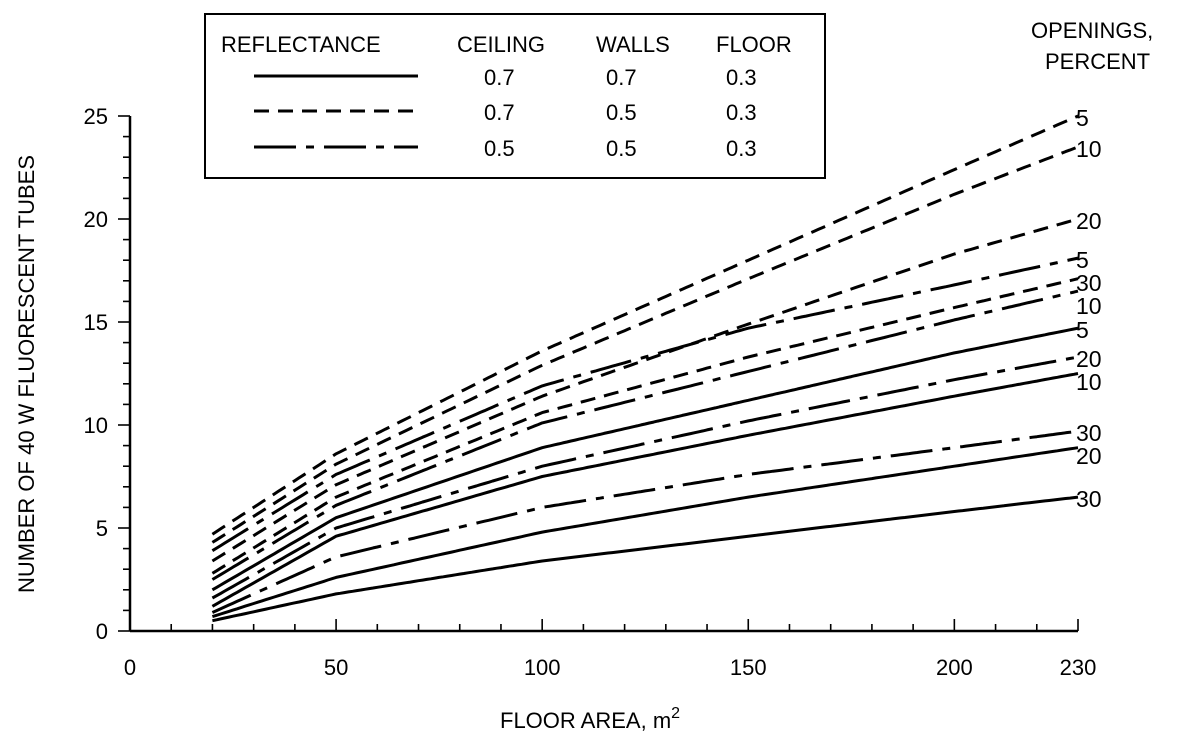 This screenshot has height=749, width=1201. I want to click on legend-header-reflectance: REFLECTANCE, so click(301, 44).